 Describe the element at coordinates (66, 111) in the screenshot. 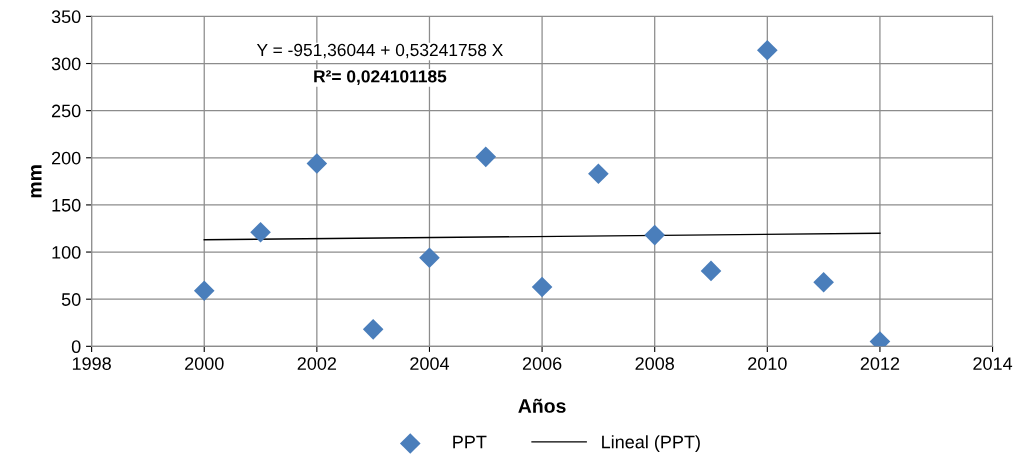

I see `y-tick-label: 250` at that location.